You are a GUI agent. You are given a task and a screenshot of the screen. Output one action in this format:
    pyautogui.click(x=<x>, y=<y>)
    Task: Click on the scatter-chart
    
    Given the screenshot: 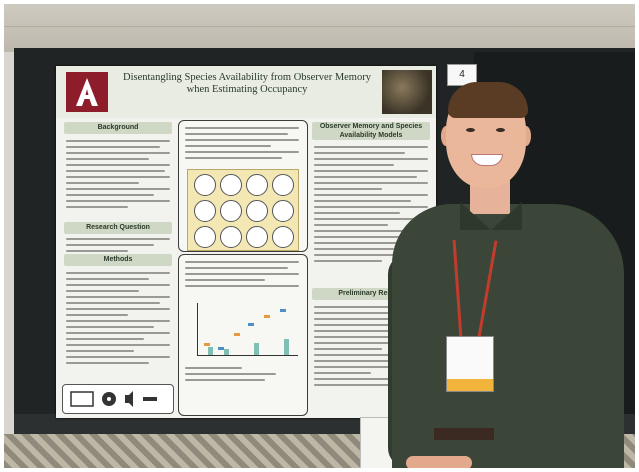 What is the action you would take?
    pyautogui.click(x=247, y=329)
    